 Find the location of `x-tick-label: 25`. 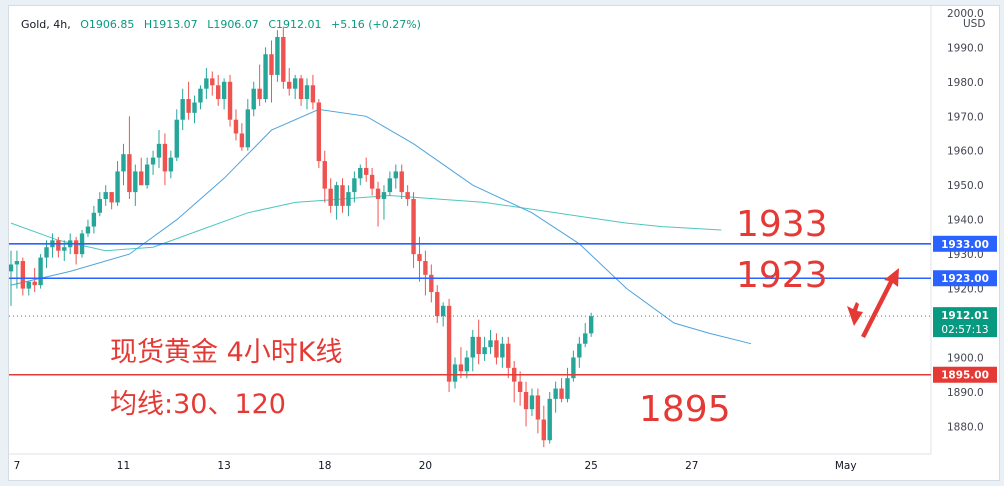

x-tick-label: 25 is located at coordinates (590, 466).